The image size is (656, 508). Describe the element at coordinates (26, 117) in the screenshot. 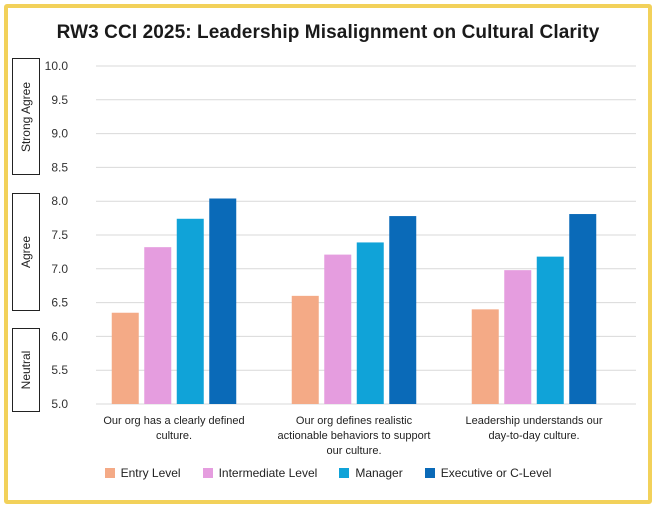

I see `band-strong-agree: Strong Agree` at that location.